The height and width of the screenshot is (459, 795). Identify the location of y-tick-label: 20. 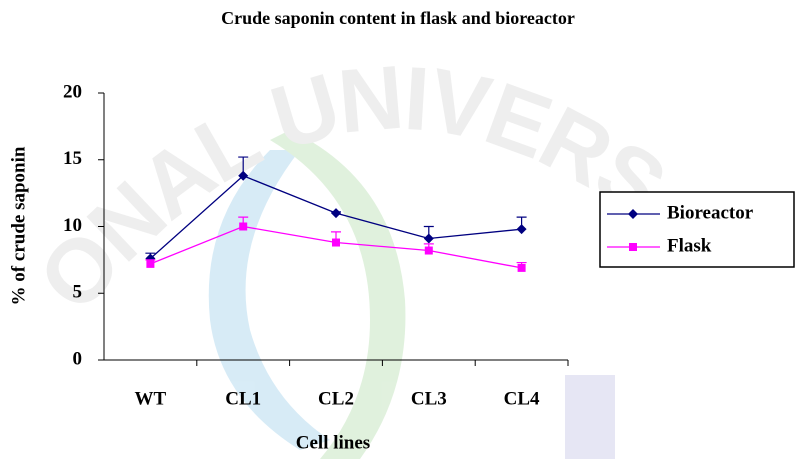
(72, 91).